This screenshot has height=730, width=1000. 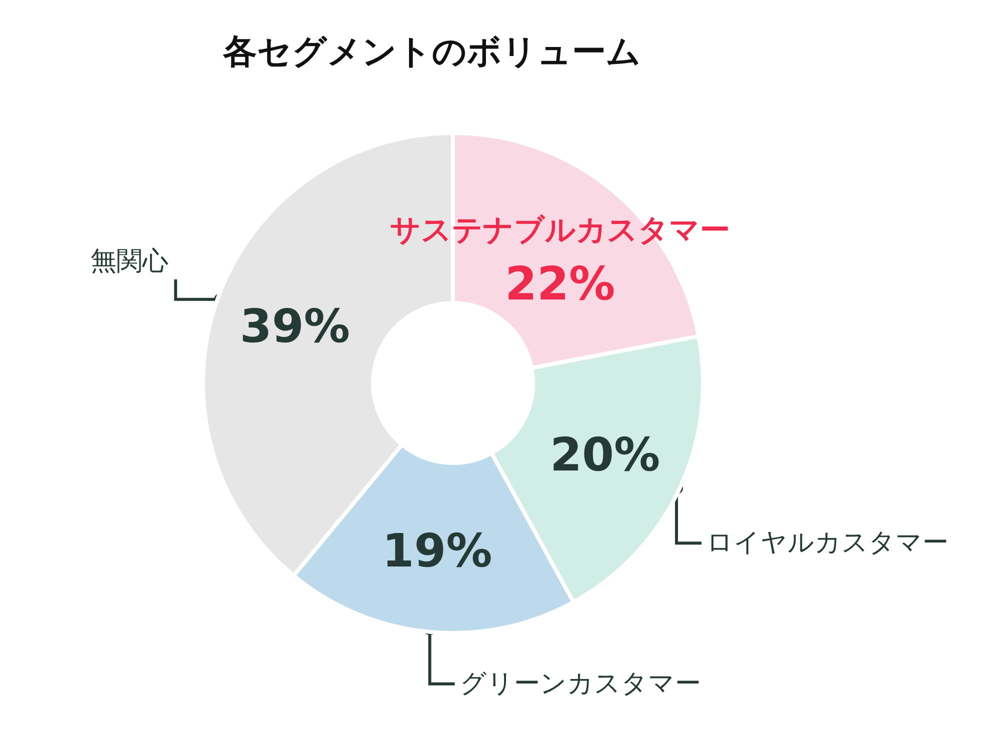 What do you see at coordinates (605, 455) in the screenshot?
I see `data-label: 20%` at bounding box center [605, 455].